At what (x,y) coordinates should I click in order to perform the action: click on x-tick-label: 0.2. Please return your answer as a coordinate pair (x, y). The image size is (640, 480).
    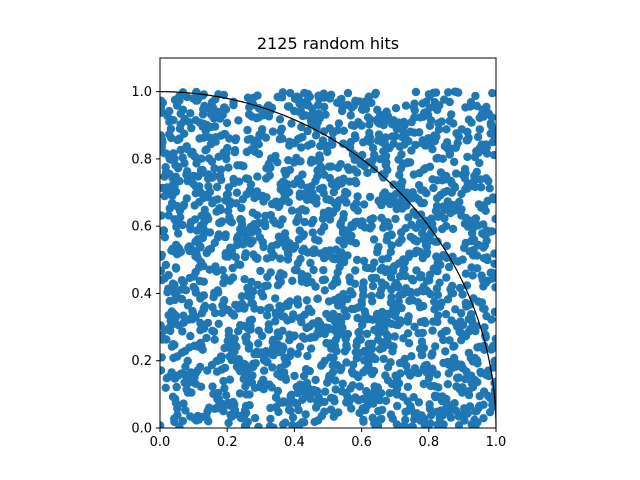
    Looking at the image, I should click on (227, 442).